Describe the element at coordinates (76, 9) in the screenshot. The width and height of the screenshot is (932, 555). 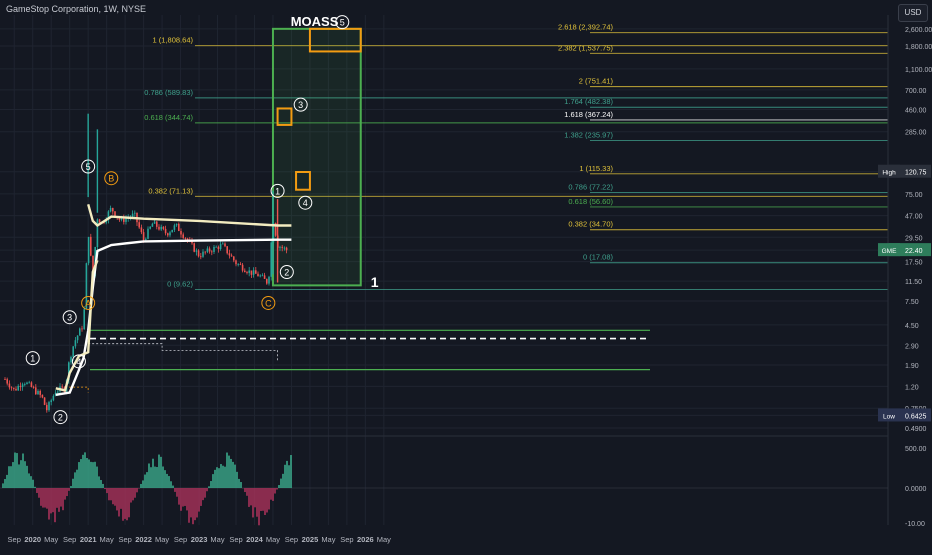
I see `symbol-title: GameStop Corporation, 1W, NYSE` at that location.